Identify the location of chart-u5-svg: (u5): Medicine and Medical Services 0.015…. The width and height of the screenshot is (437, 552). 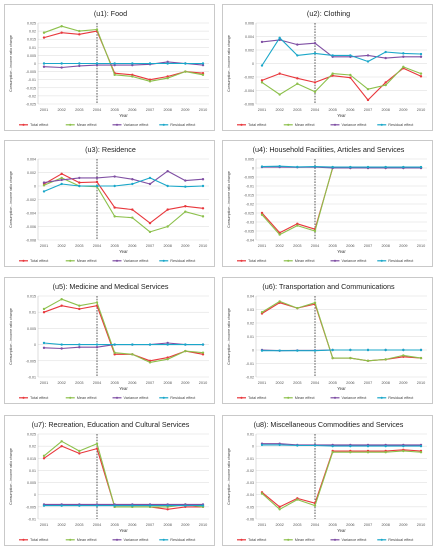
(109, 341).